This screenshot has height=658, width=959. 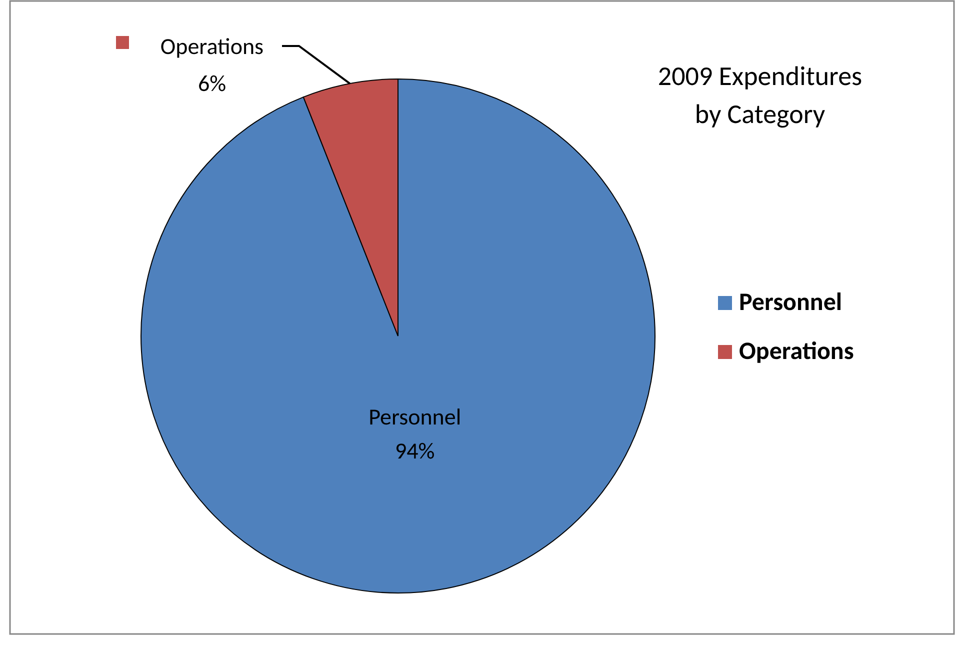 I want to click on data-label: 6%, so click(x=212, y=84).